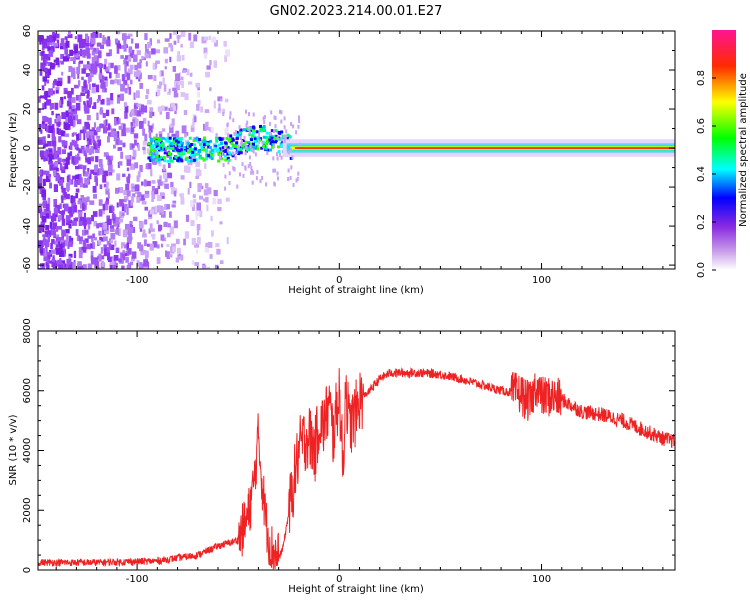 This screenshot has width=750, height=600. What do you see at coordinates (701, 222) in the screenshot?
I see `colorbar-tick-label: 0.2` at bounding box center [701, 222].